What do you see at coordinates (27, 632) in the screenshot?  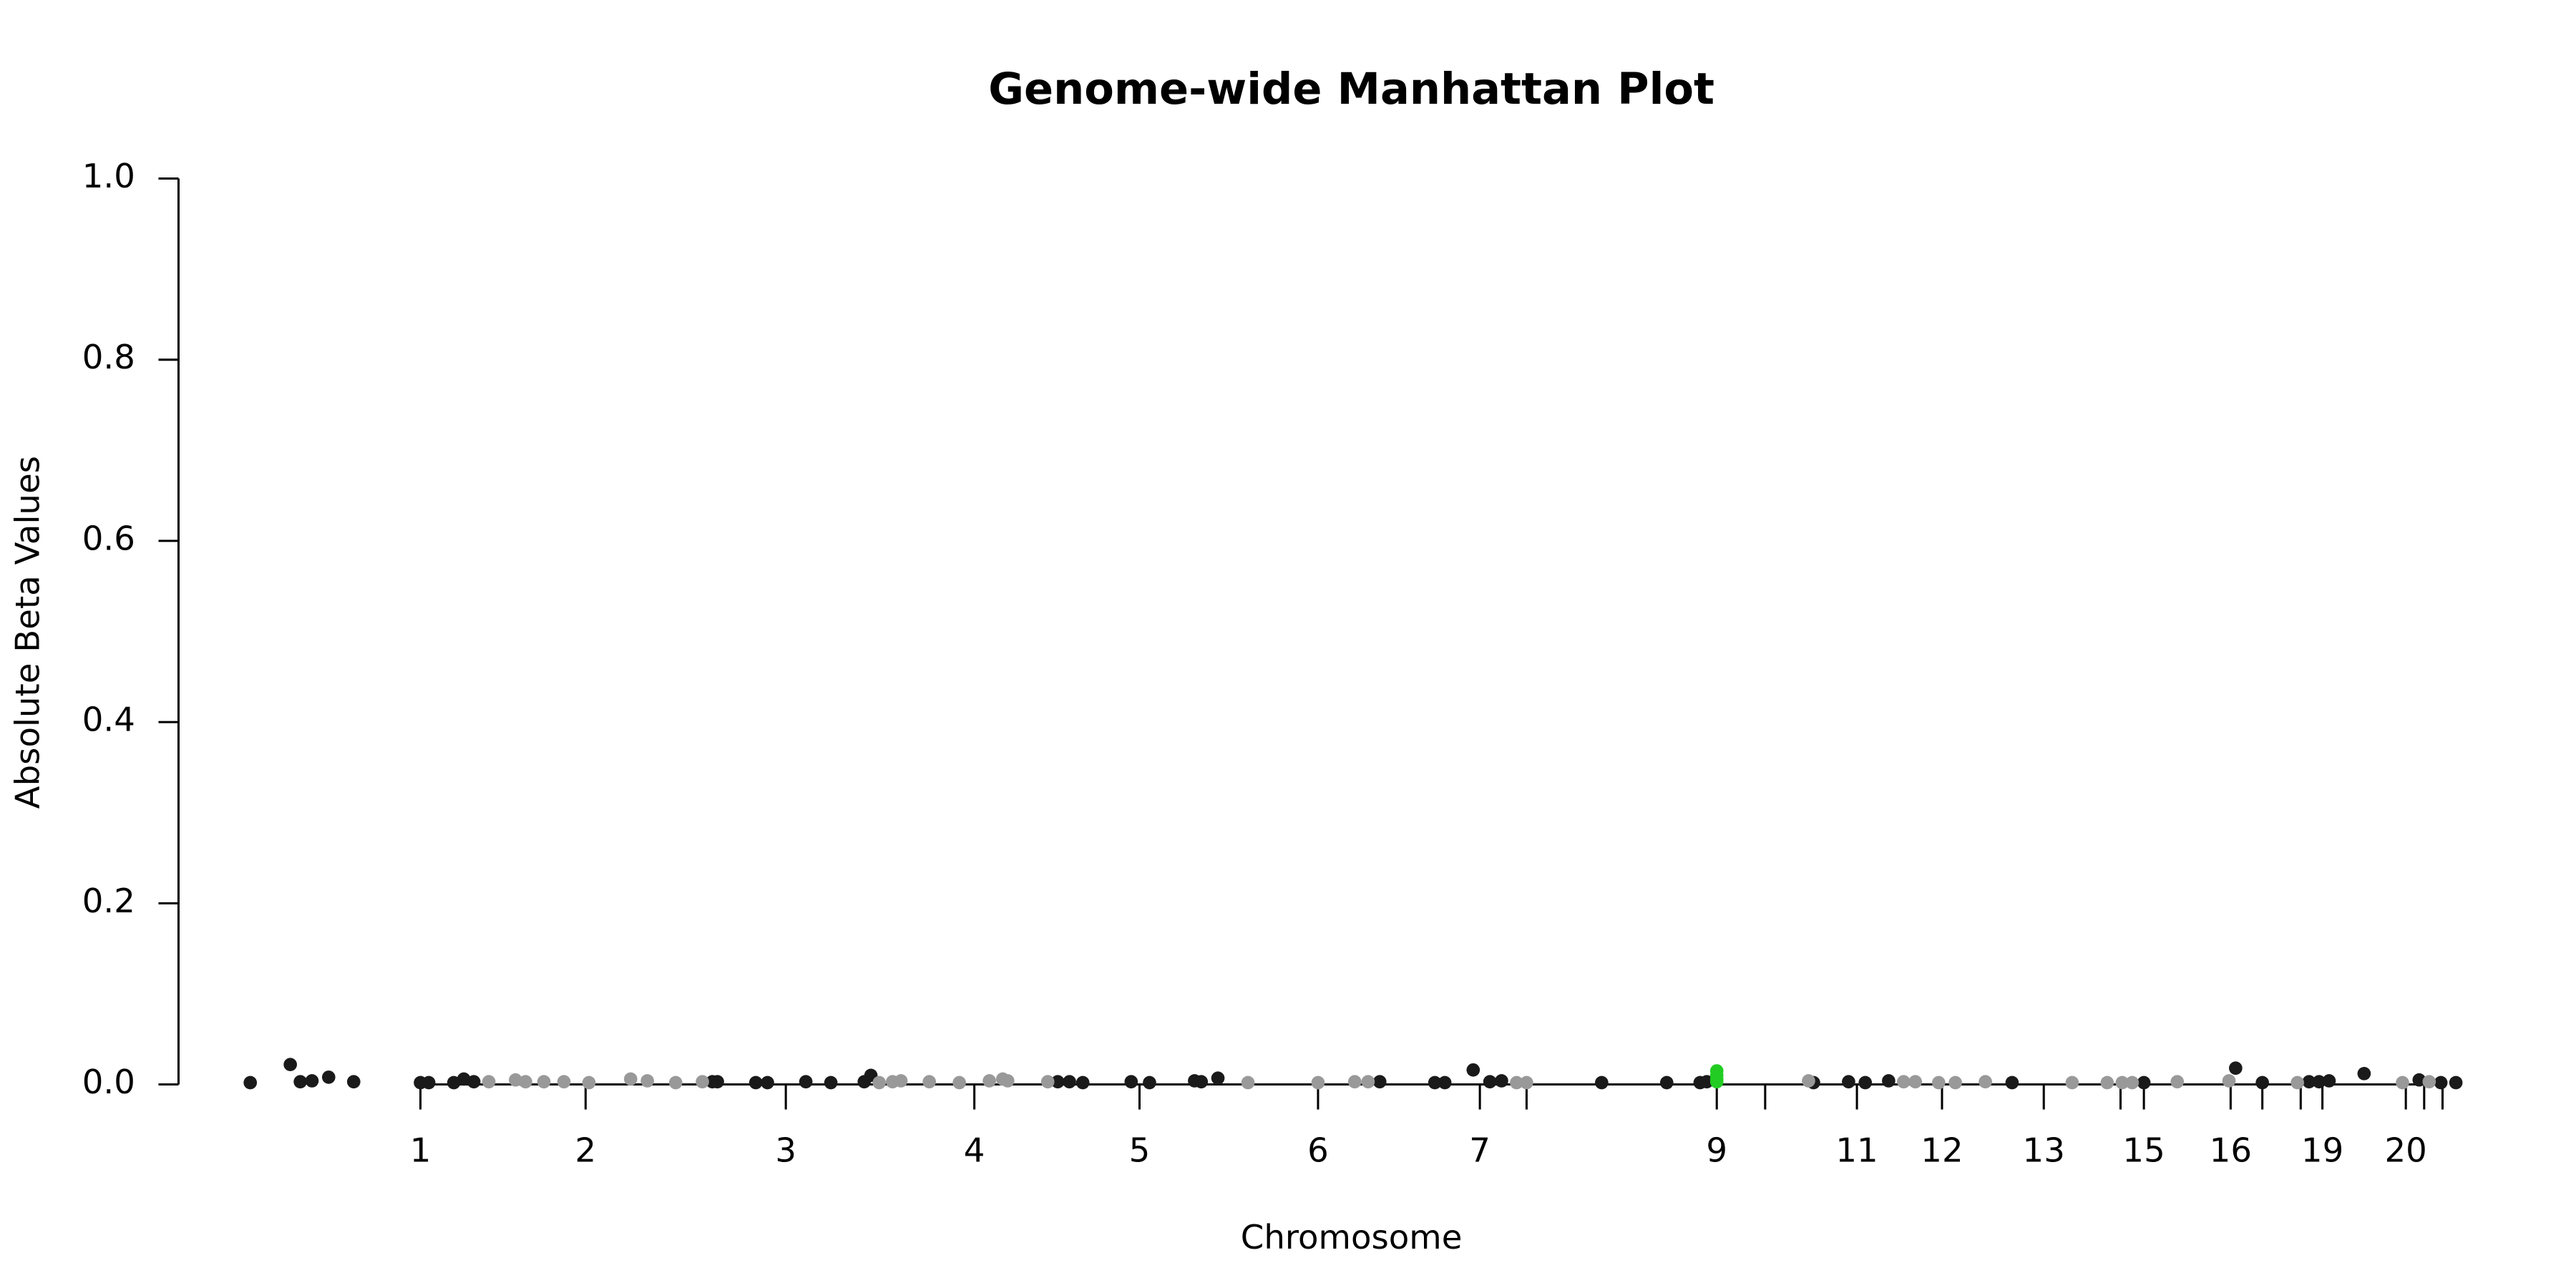 I see `y-axis-title: Absolute Beta Values` at bounding box center [27, 632].